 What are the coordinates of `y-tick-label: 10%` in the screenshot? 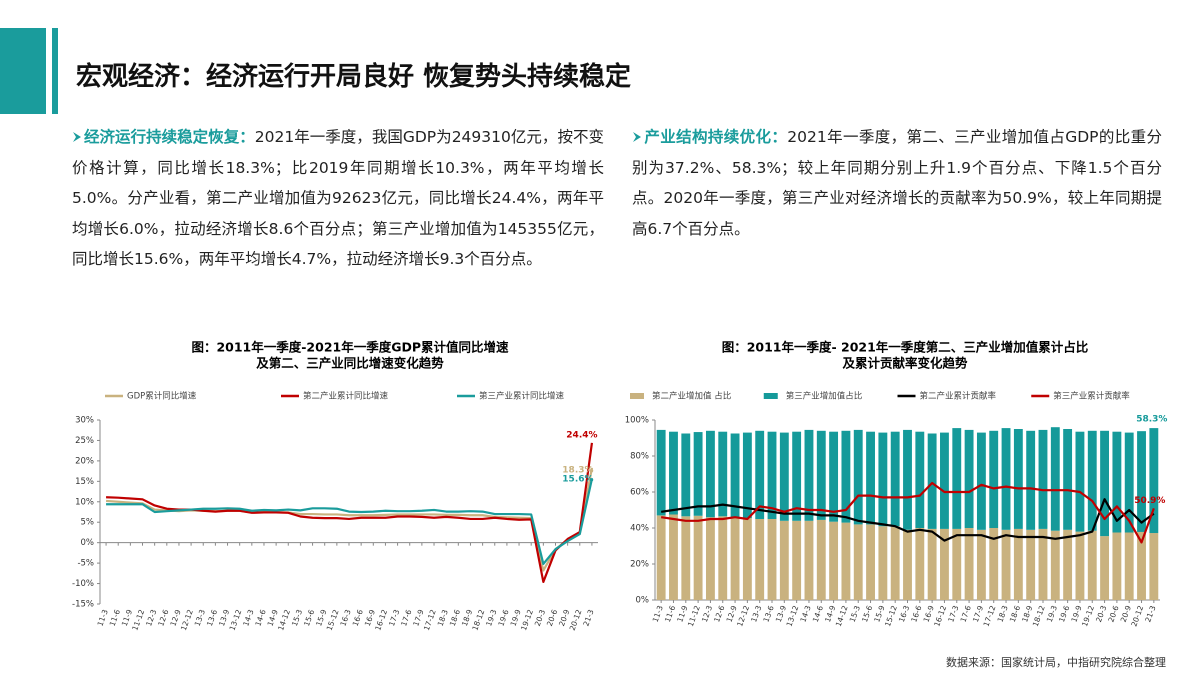 It's located at (84, 502).